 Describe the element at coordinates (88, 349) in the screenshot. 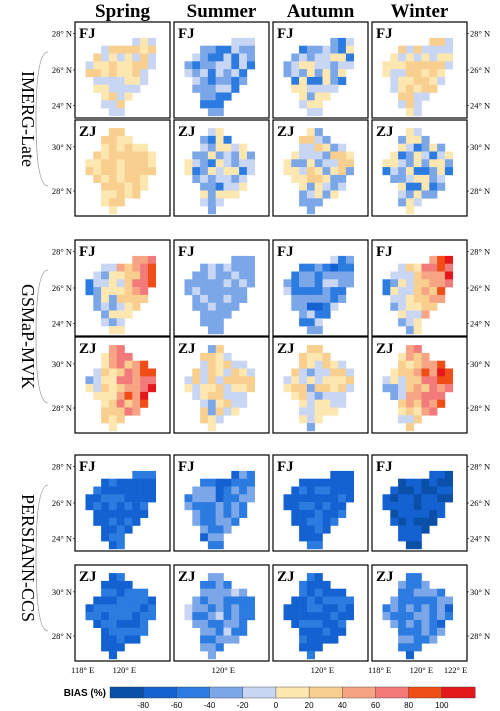

I see `province-label: ZJ` at that location.